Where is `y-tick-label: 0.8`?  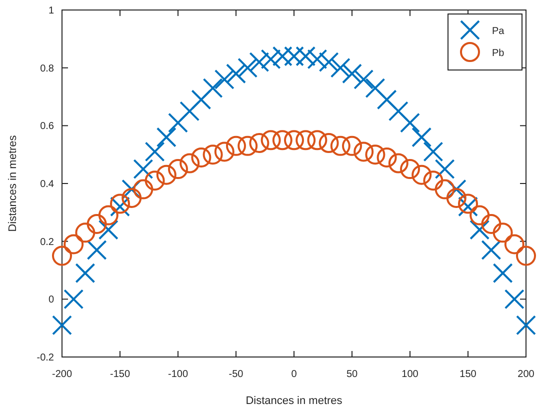
y-tick-label: 0.8 is located at coordinates (47, 68).